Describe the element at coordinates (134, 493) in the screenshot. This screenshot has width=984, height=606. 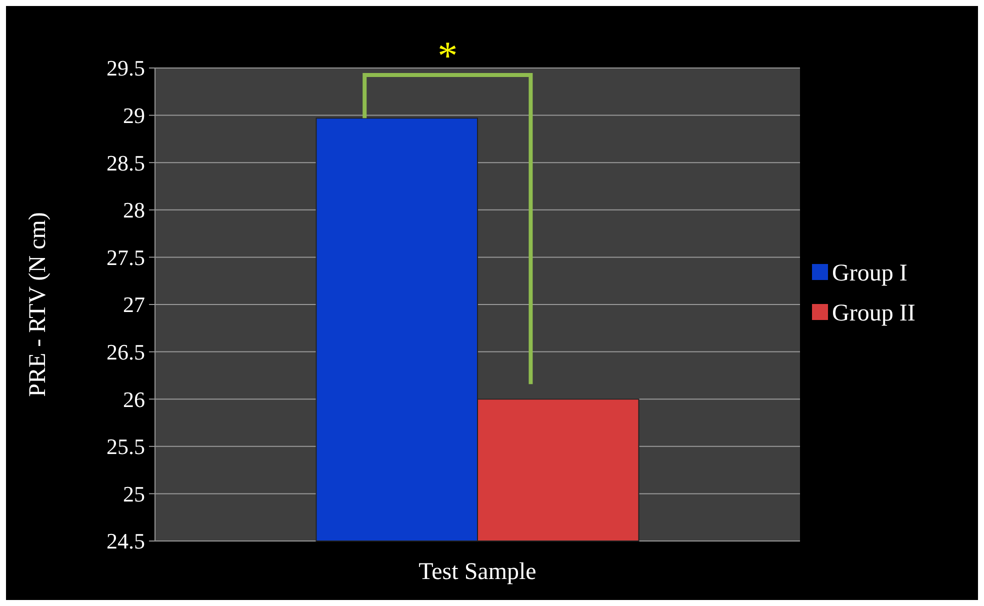
I see `y-tick-label: 25` at that location.